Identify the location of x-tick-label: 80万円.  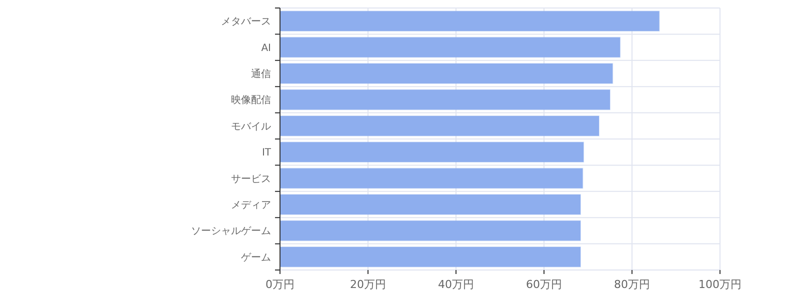
(632, 284).